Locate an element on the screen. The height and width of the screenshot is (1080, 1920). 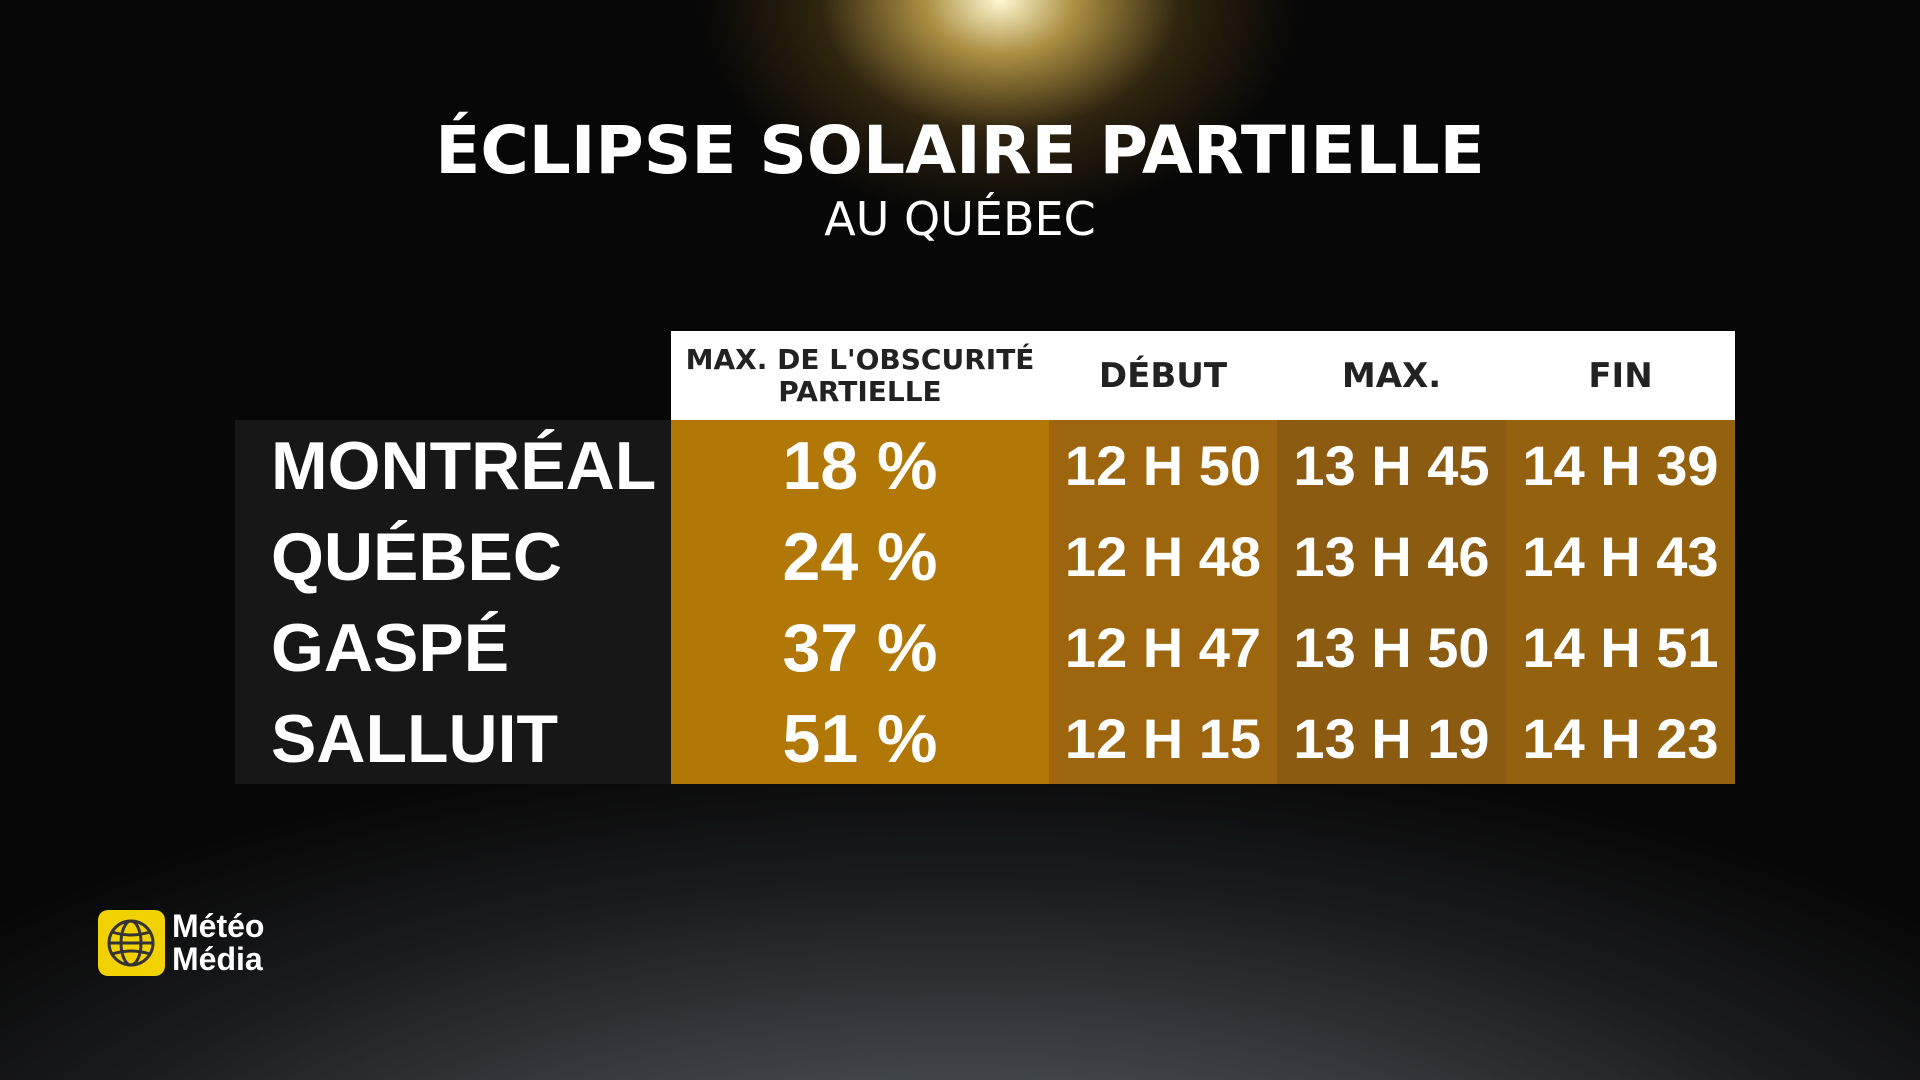
table-cell: 14 H 43 is located at coordinates (1620, 556).